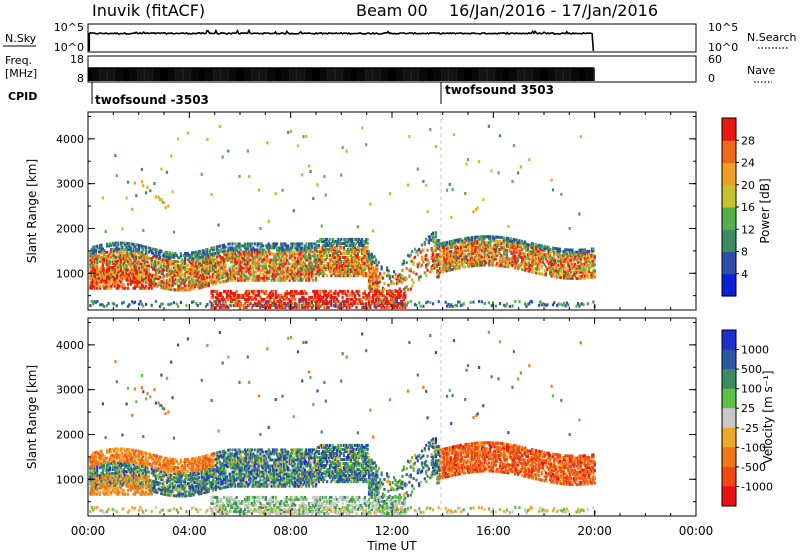  I want to click on xtick-label: 04:00, so click(189, 531).